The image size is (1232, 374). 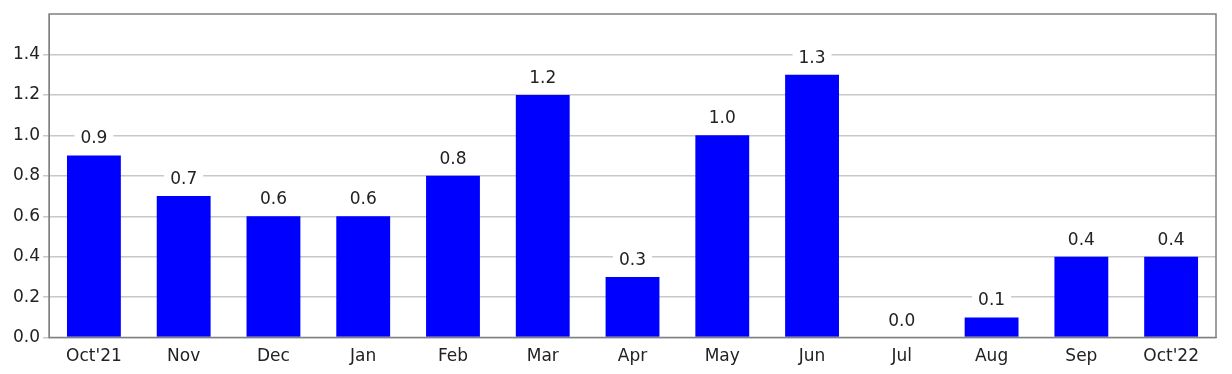 What do you see at coordinates (26, 93) in the screenshot?
I see `y-tick-label: 1.2` at bounding box center [26, 93].